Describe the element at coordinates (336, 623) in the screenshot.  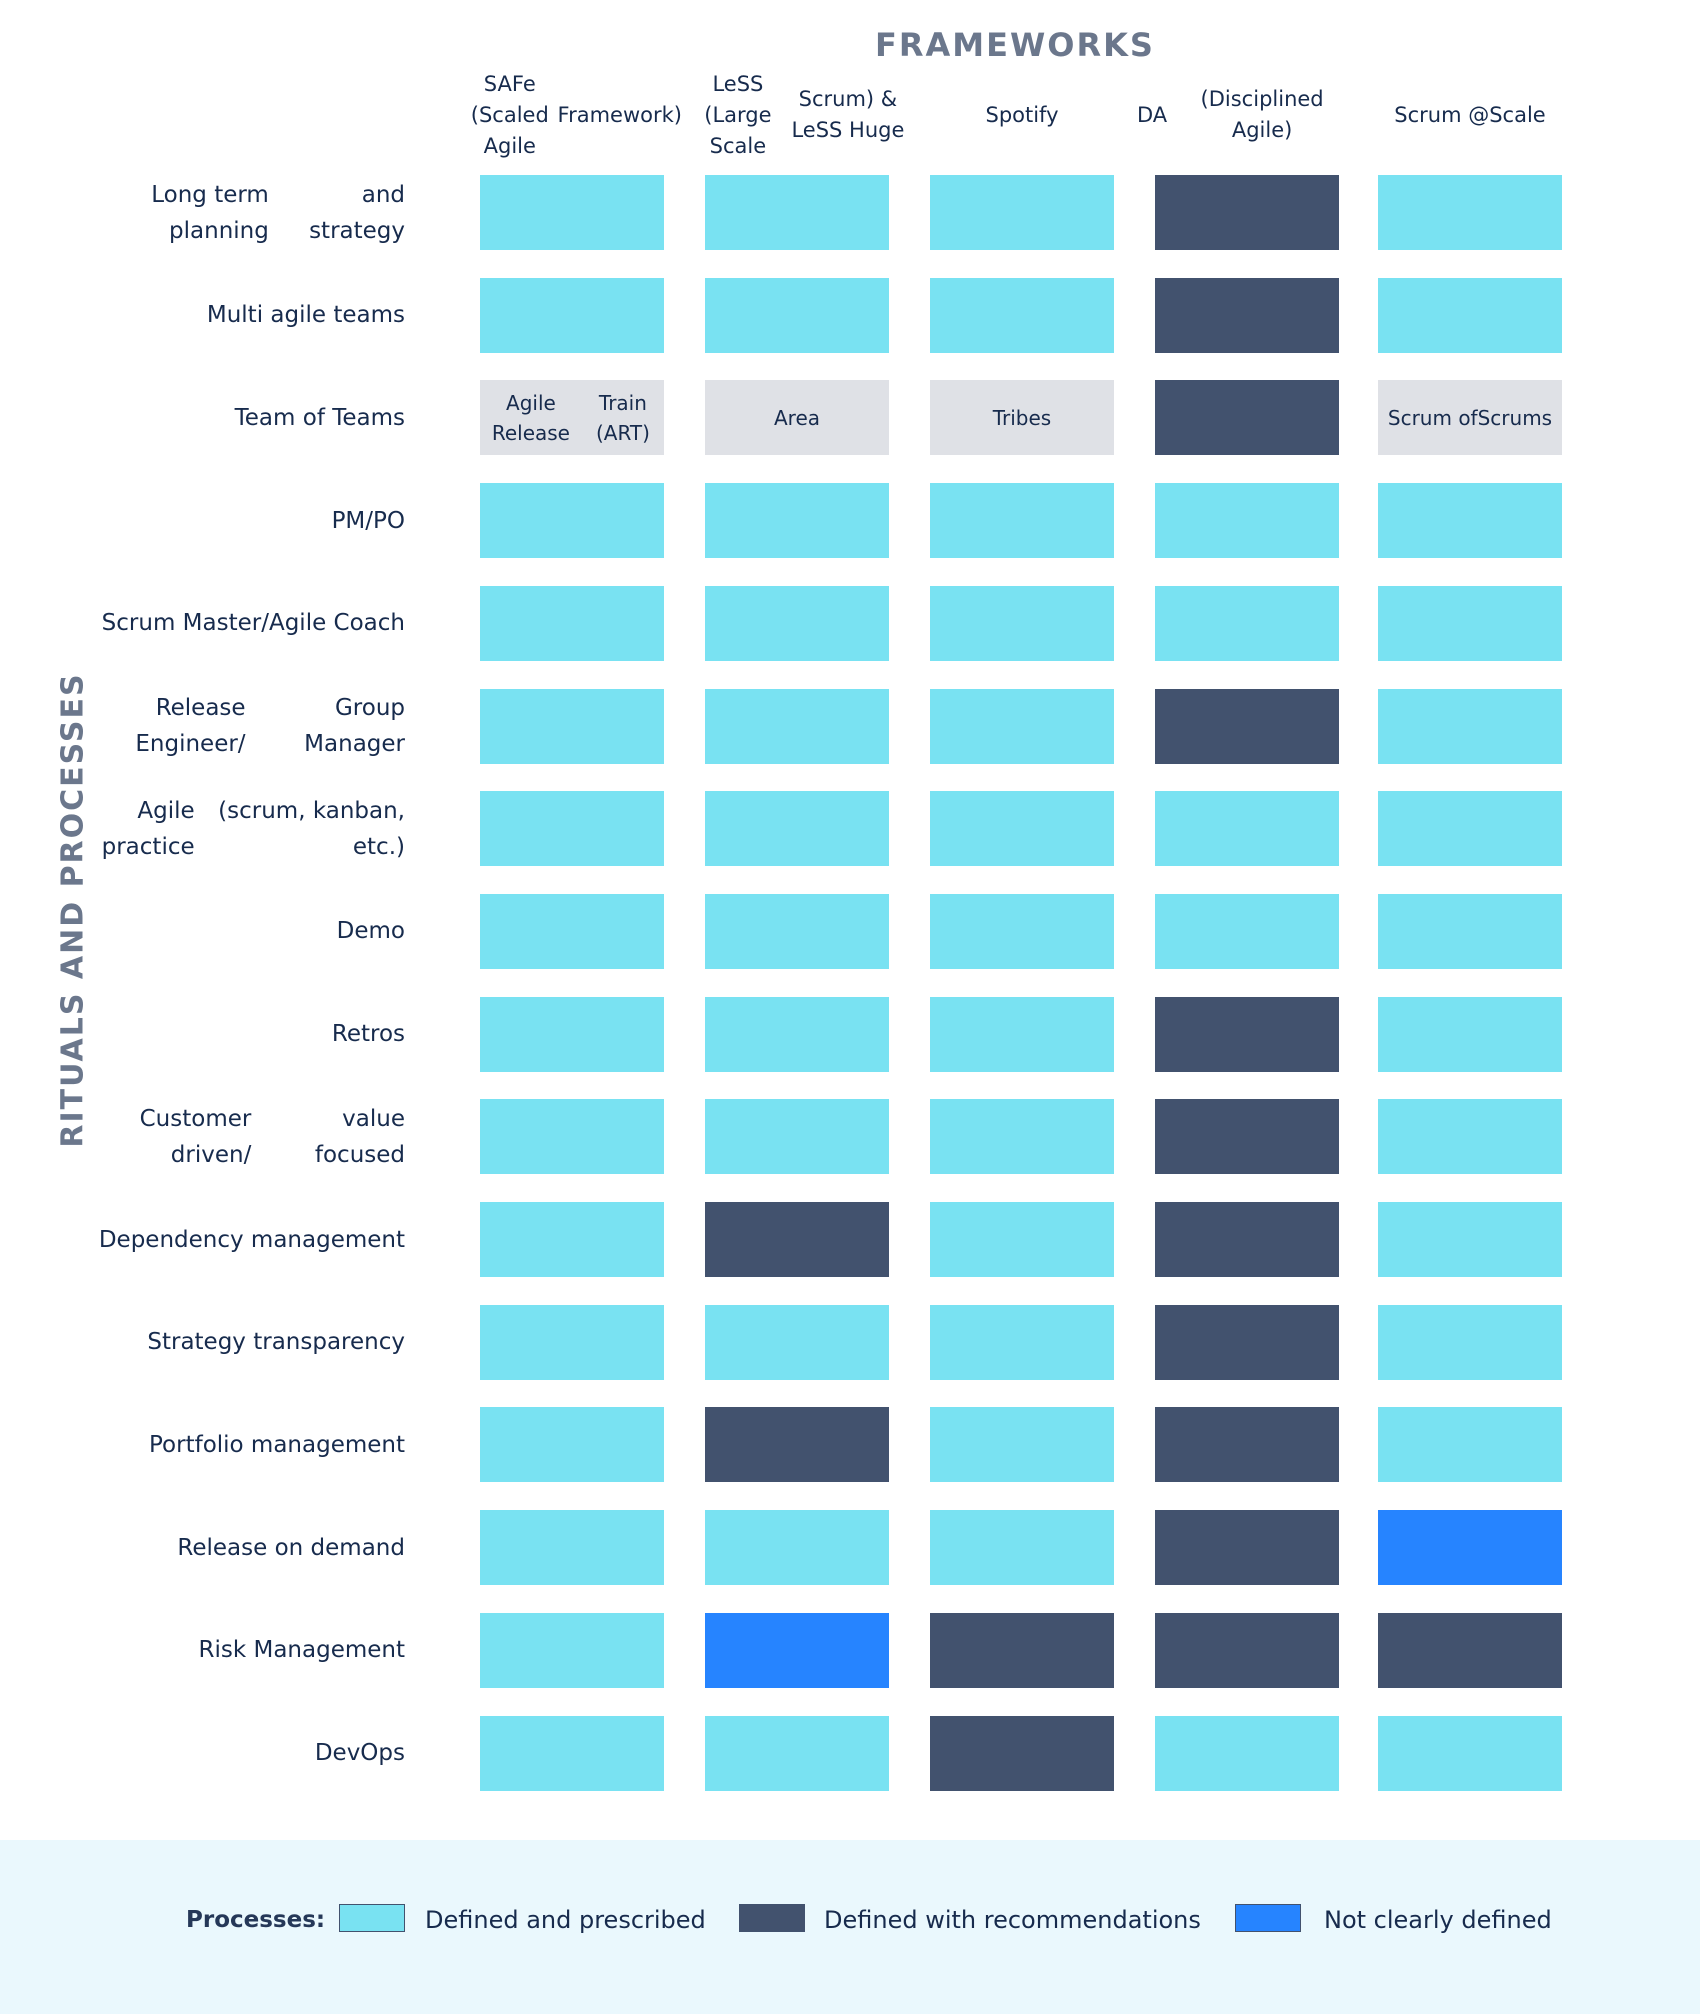
I see `text-line: Agile Coach` at that location.